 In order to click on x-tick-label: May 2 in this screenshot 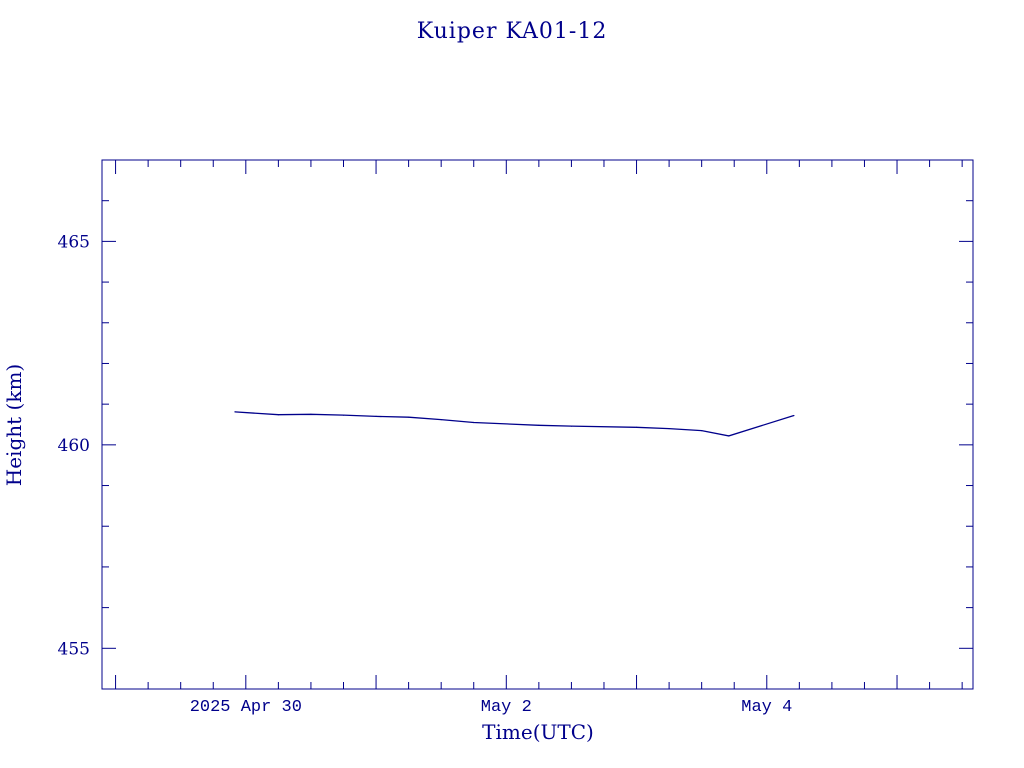, I will do `click(506, 707)`.